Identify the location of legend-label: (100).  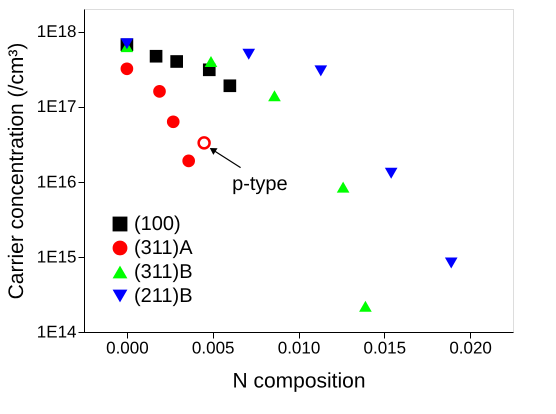
(157, 224).